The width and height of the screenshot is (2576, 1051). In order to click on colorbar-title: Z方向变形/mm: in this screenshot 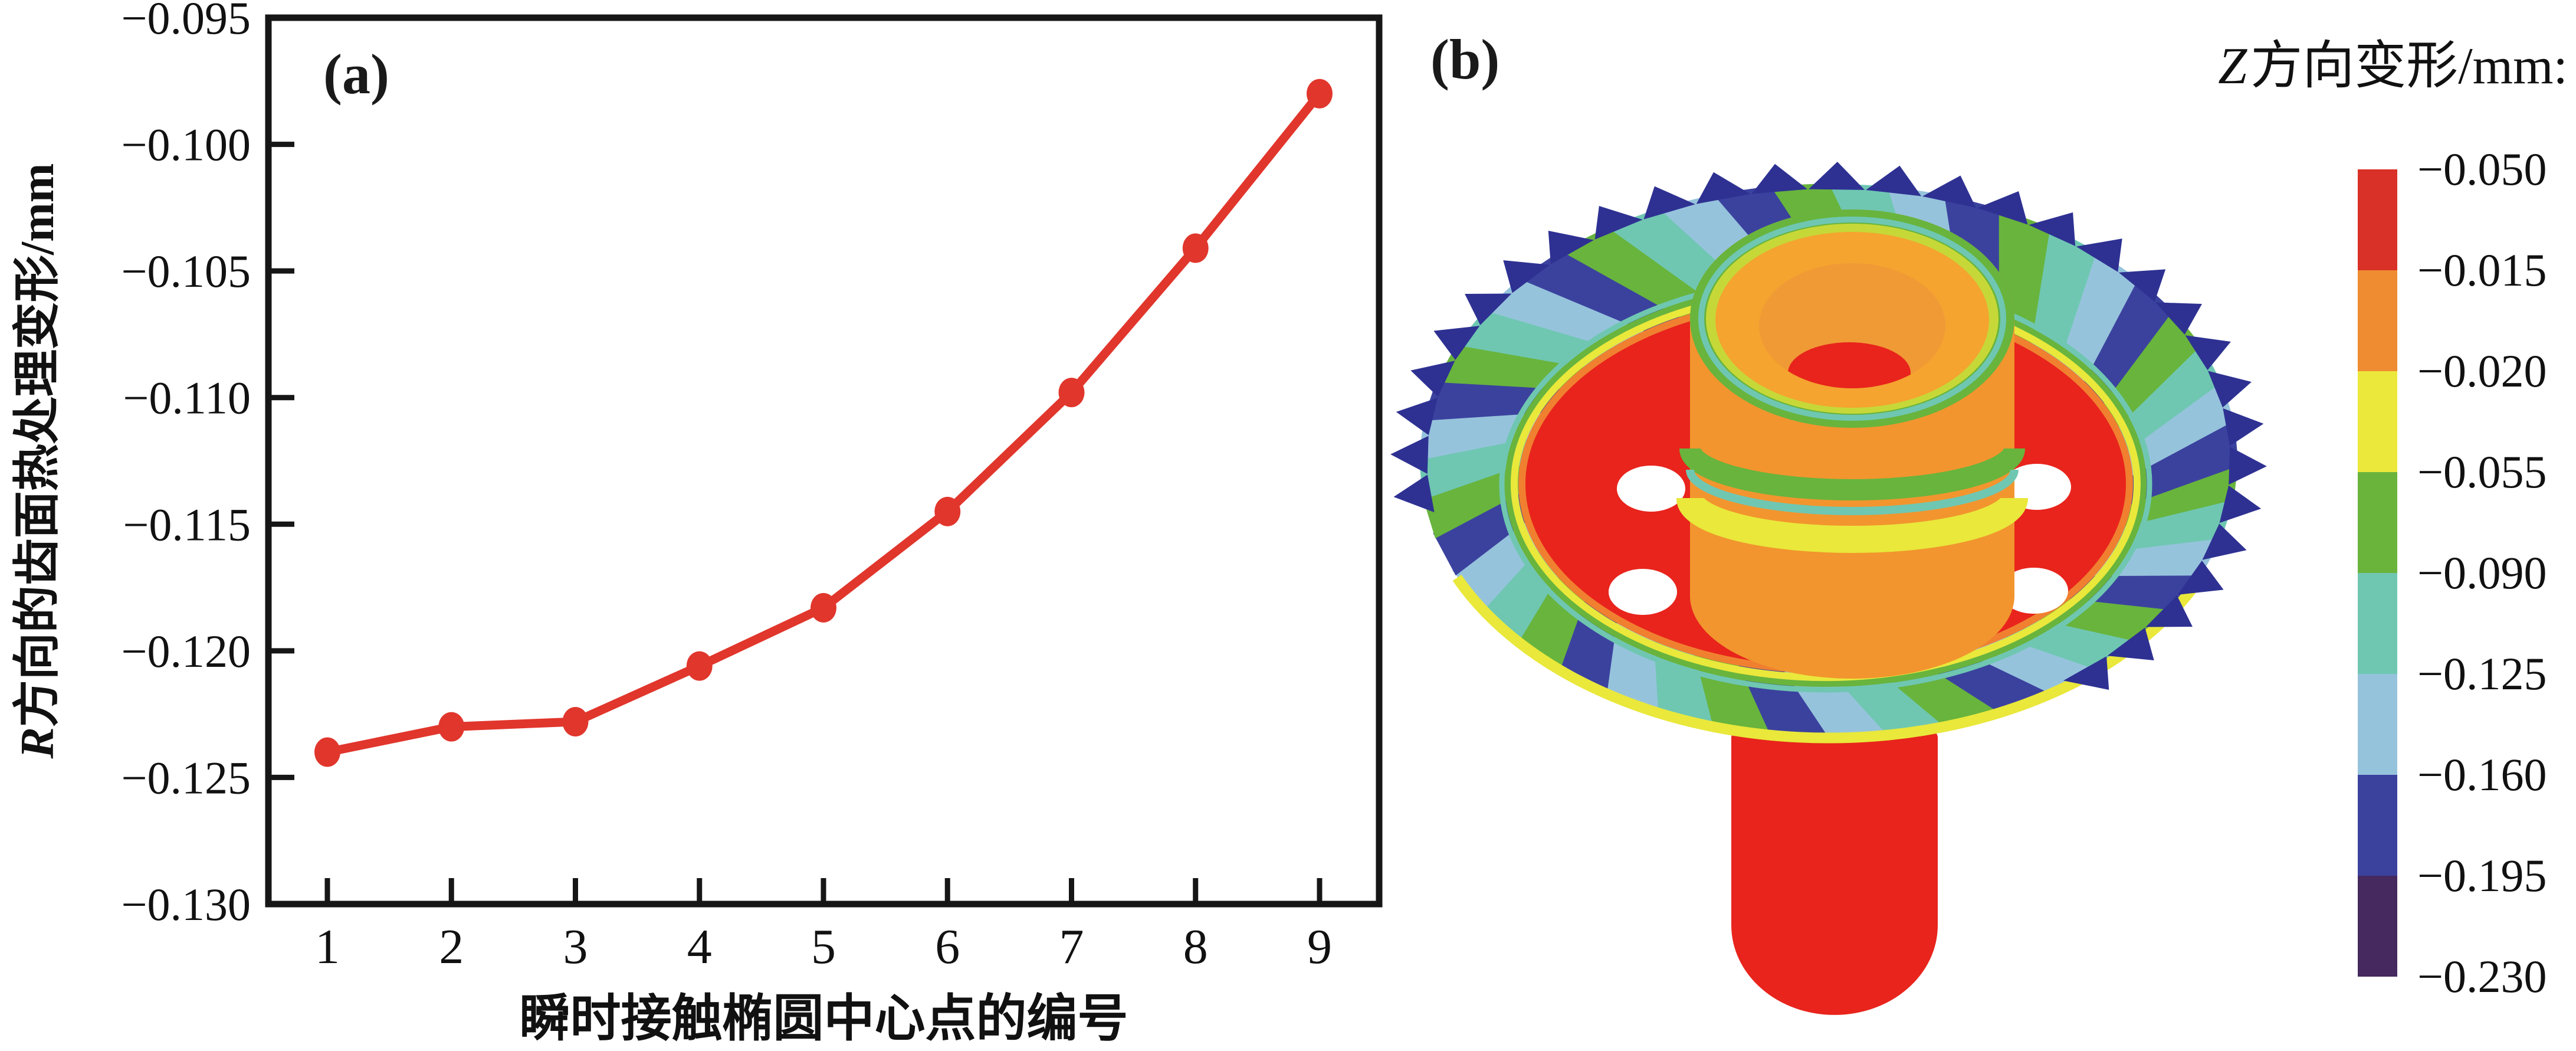, I will do `click(2326, 61)`.